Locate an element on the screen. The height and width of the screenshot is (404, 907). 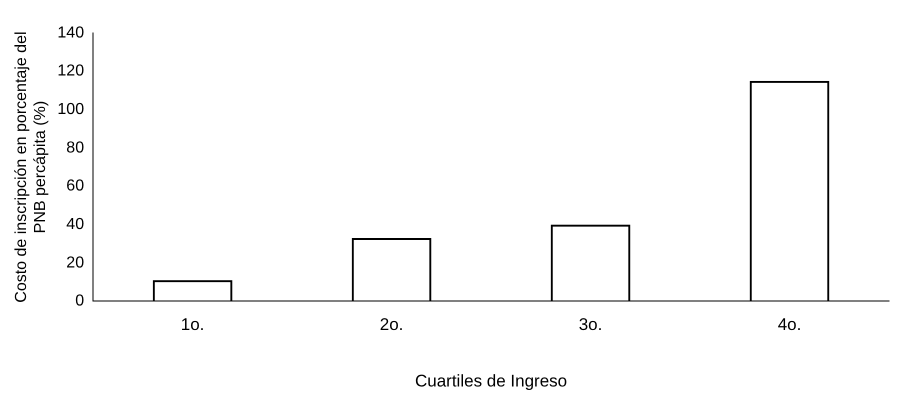
y-tick-label: 80 is located at coordinates (75, 147).